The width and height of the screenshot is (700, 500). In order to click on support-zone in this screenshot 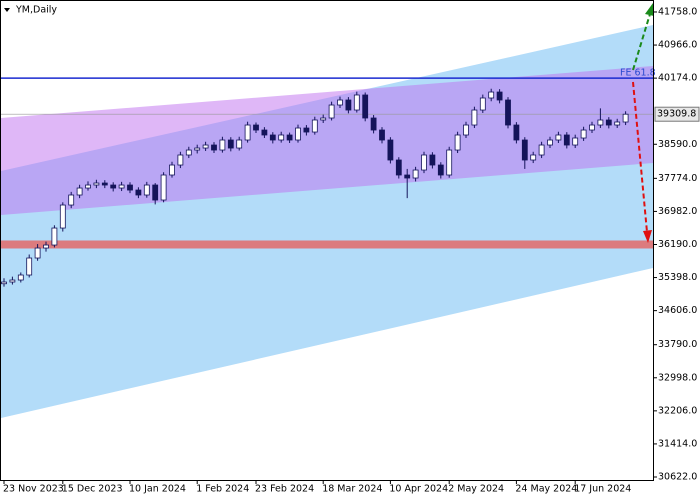, I will do `click(327, 244)`.